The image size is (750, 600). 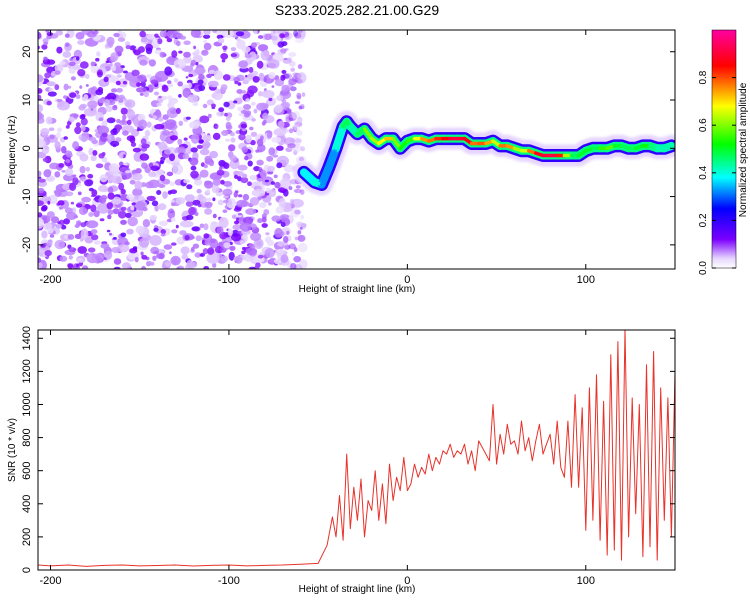 What do you see at coordinates (27, 404) in the screenshot?
I see `y-tick-label: 1000` at bounding box center [27, 404].